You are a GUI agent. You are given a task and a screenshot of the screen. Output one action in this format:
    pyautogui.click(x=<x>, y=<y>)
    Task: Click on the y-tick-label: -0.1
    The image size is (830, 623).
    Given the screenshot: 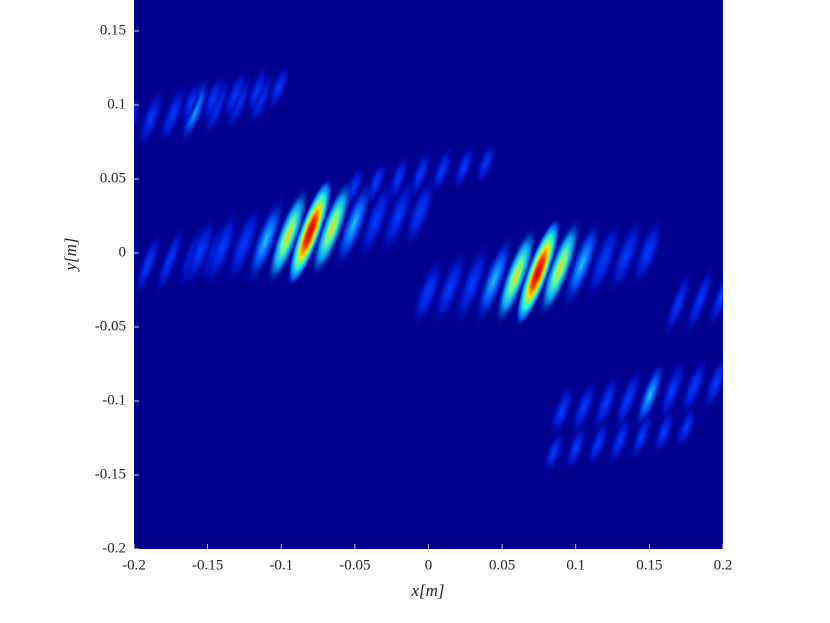 What is the action you would take?
    pyautogui.click(x=114, y=400)
    